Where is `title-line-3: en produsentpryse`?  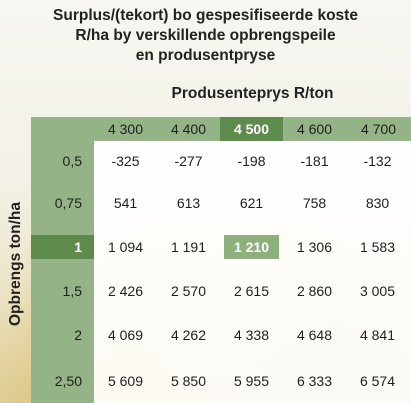
title-line-3: en produsentpryse is located at coordinates (205, 55).